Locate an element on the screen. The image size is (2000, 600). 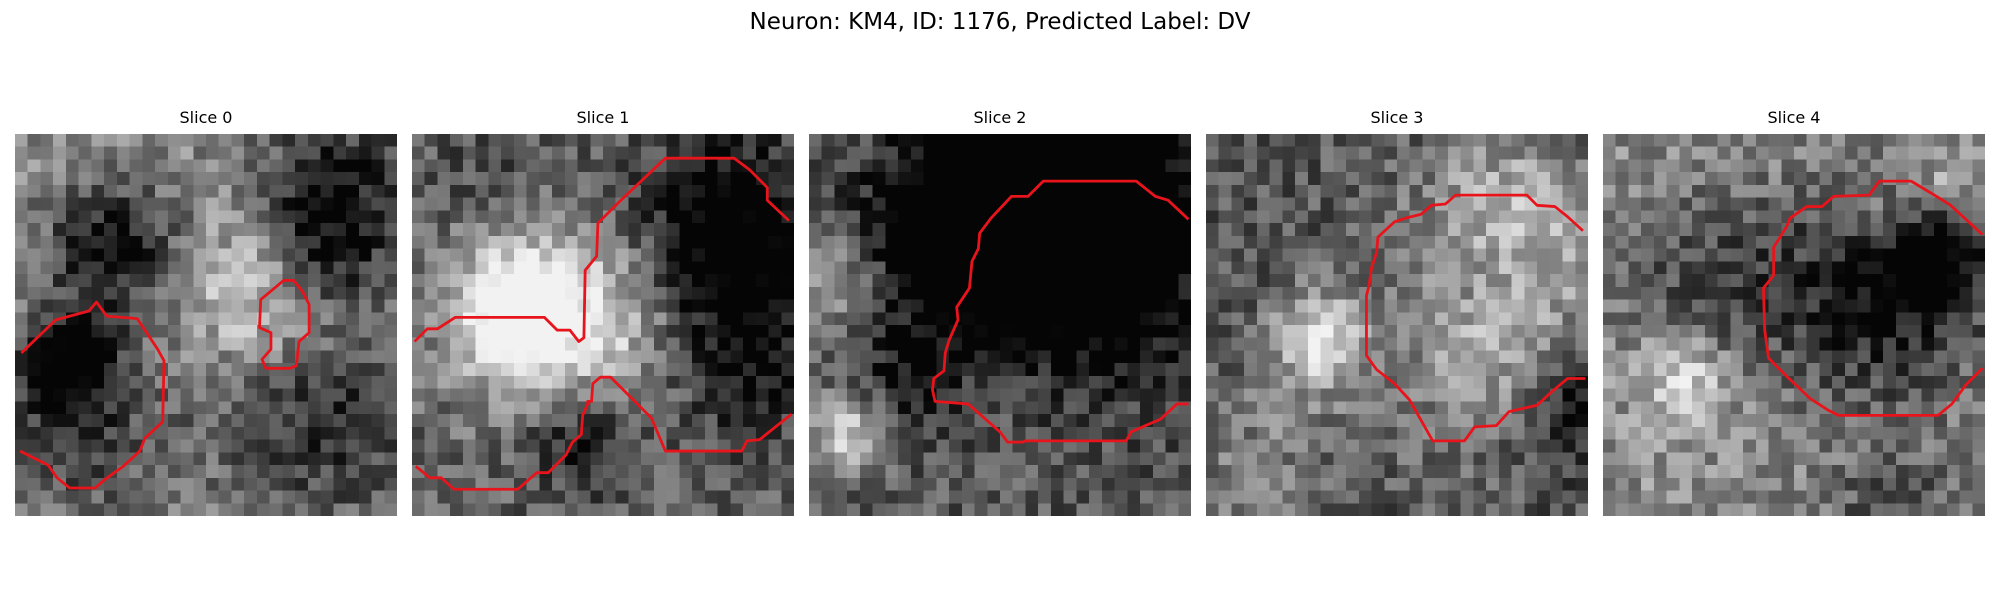
slice-panel-0: Slice 0 is located at coordinates (206, 312).